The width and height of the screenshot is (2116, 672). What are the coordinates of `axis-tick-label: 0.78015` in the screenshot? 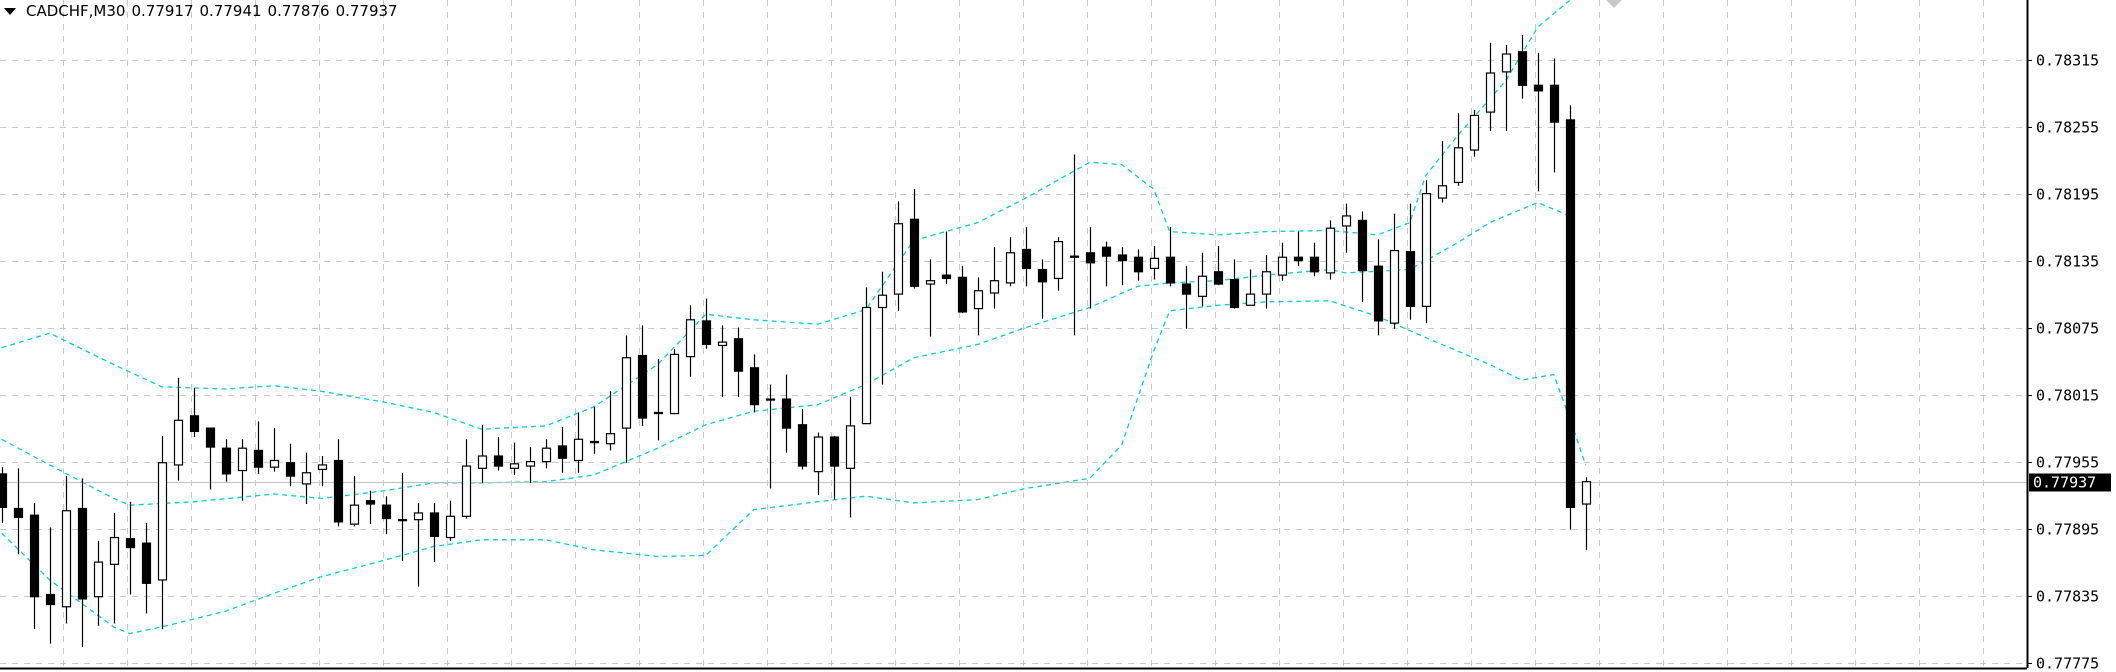 It's located at (2067, 396).